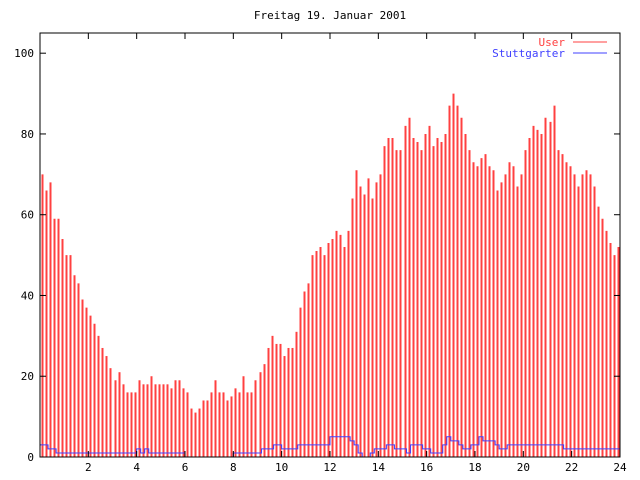 The width and height of the screenshot is (640, 480). I want to click on x-tick-label: 24, so click(620, 467).